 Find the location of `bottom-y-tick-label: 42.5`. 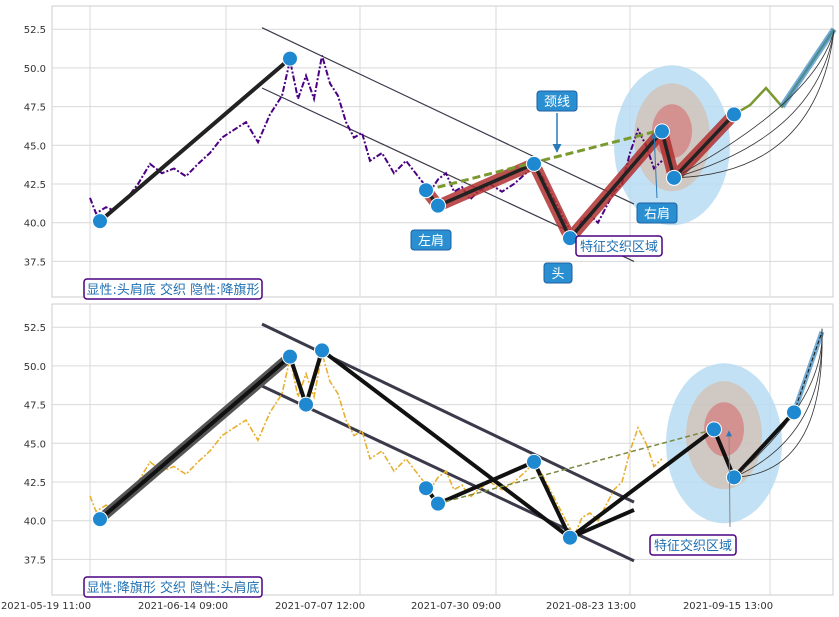

bottom-y-tick-label: 42.5 is located at coordinates (35, 483).